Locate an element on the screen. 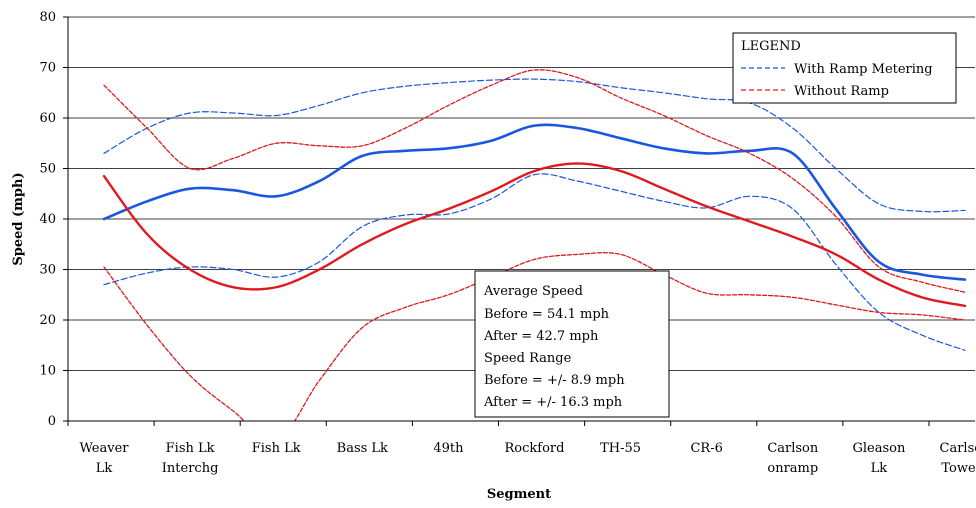 The image size is (976, 508). y-tick-labels: 0 10 20 30 40 50 60 70 80 is located at coordinates (53, 219).